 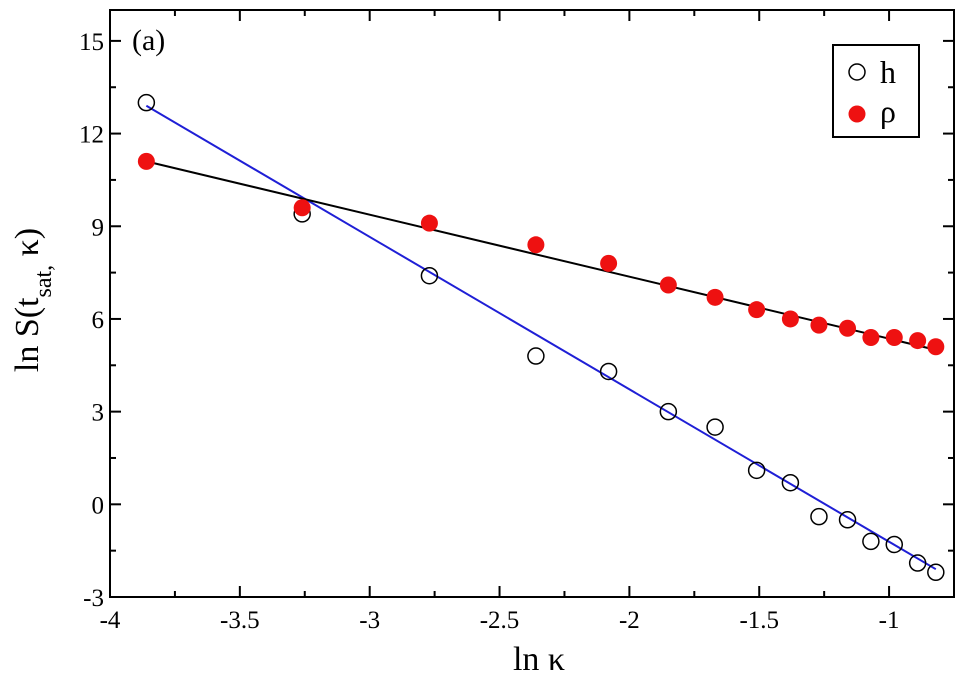 I want to click on legend-box, so click(x=876, y=91).